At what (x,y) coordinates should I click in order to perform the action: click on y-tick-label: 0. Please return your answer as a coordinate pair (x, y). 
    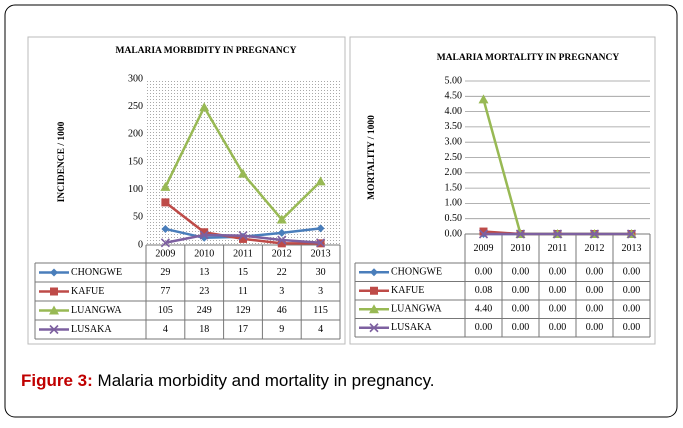
    Looking at the image, I should click on (140, 244).